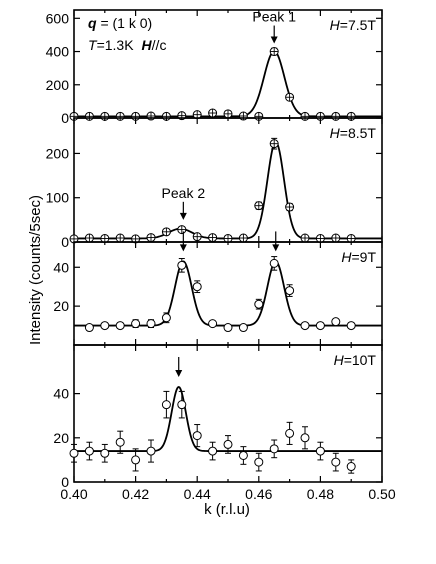 The image size is (436, 564). Describe the element at coordinates (73, 494) in the screenshot. I see `x-tick-label: 0.40` at that location.